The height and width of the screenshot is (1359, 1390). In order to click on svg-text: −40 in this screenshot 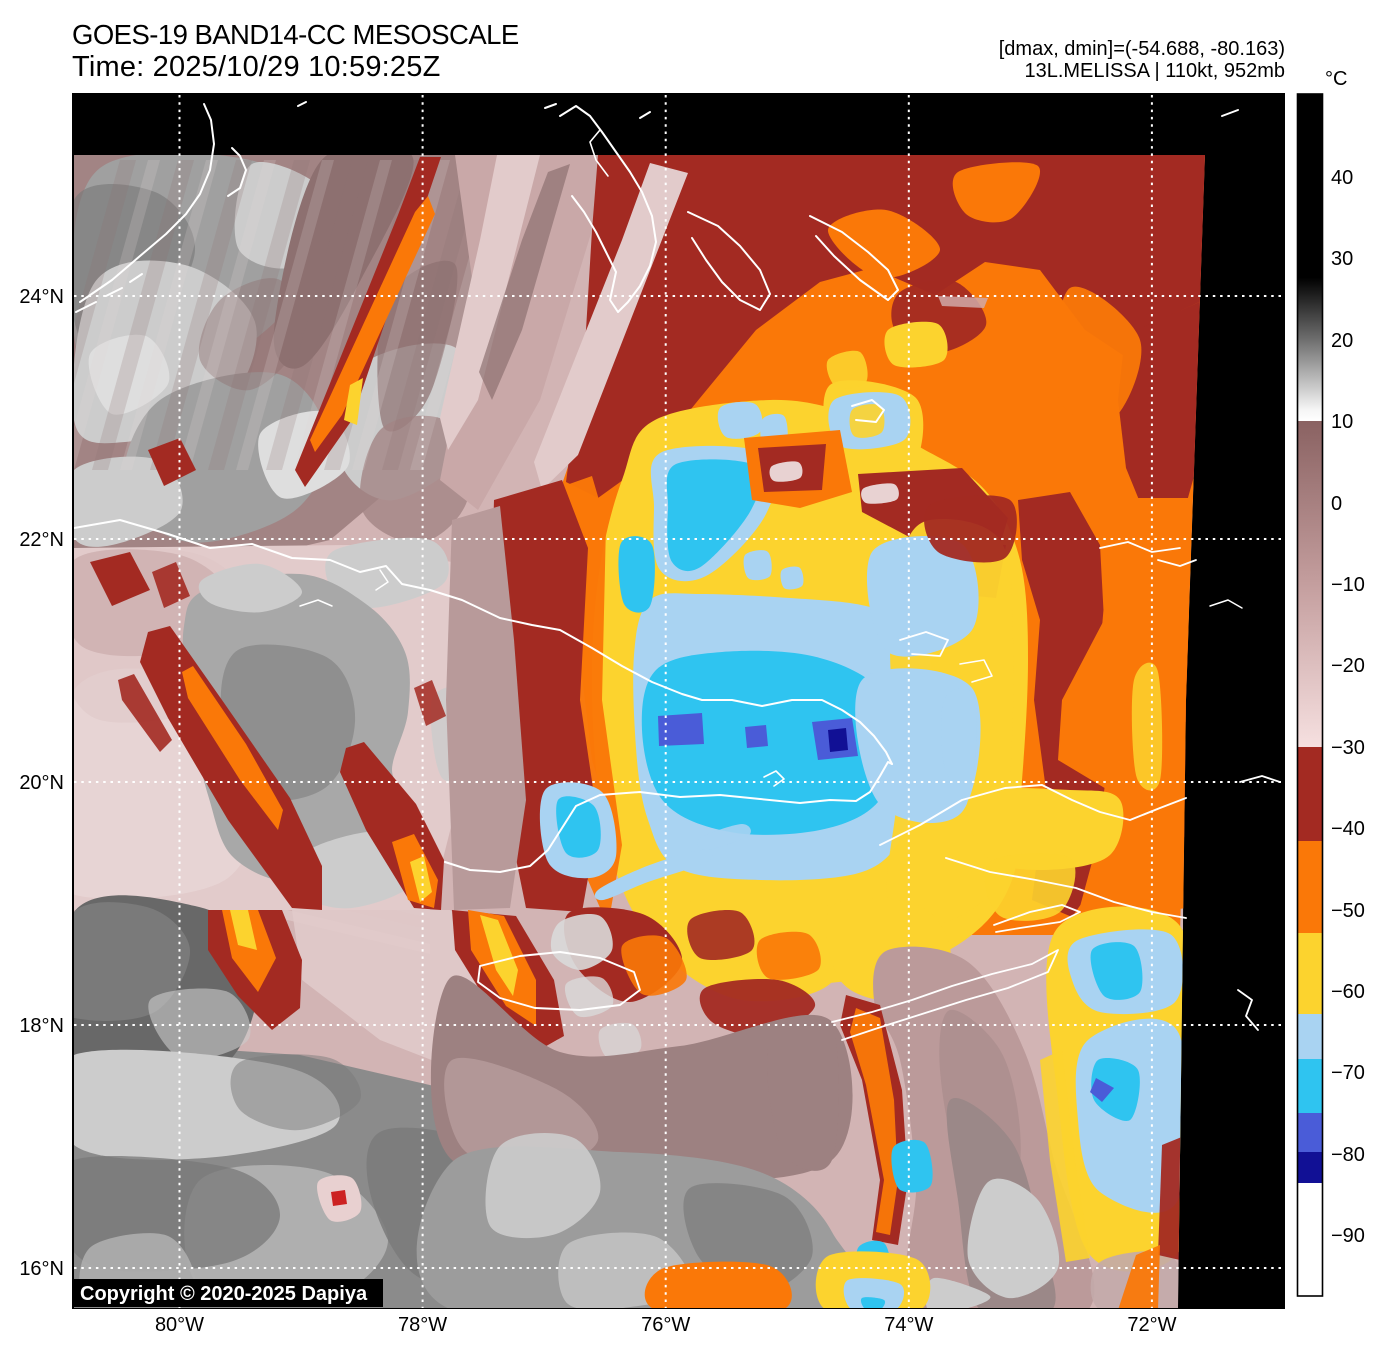, I will do `click(1348, 829)`.